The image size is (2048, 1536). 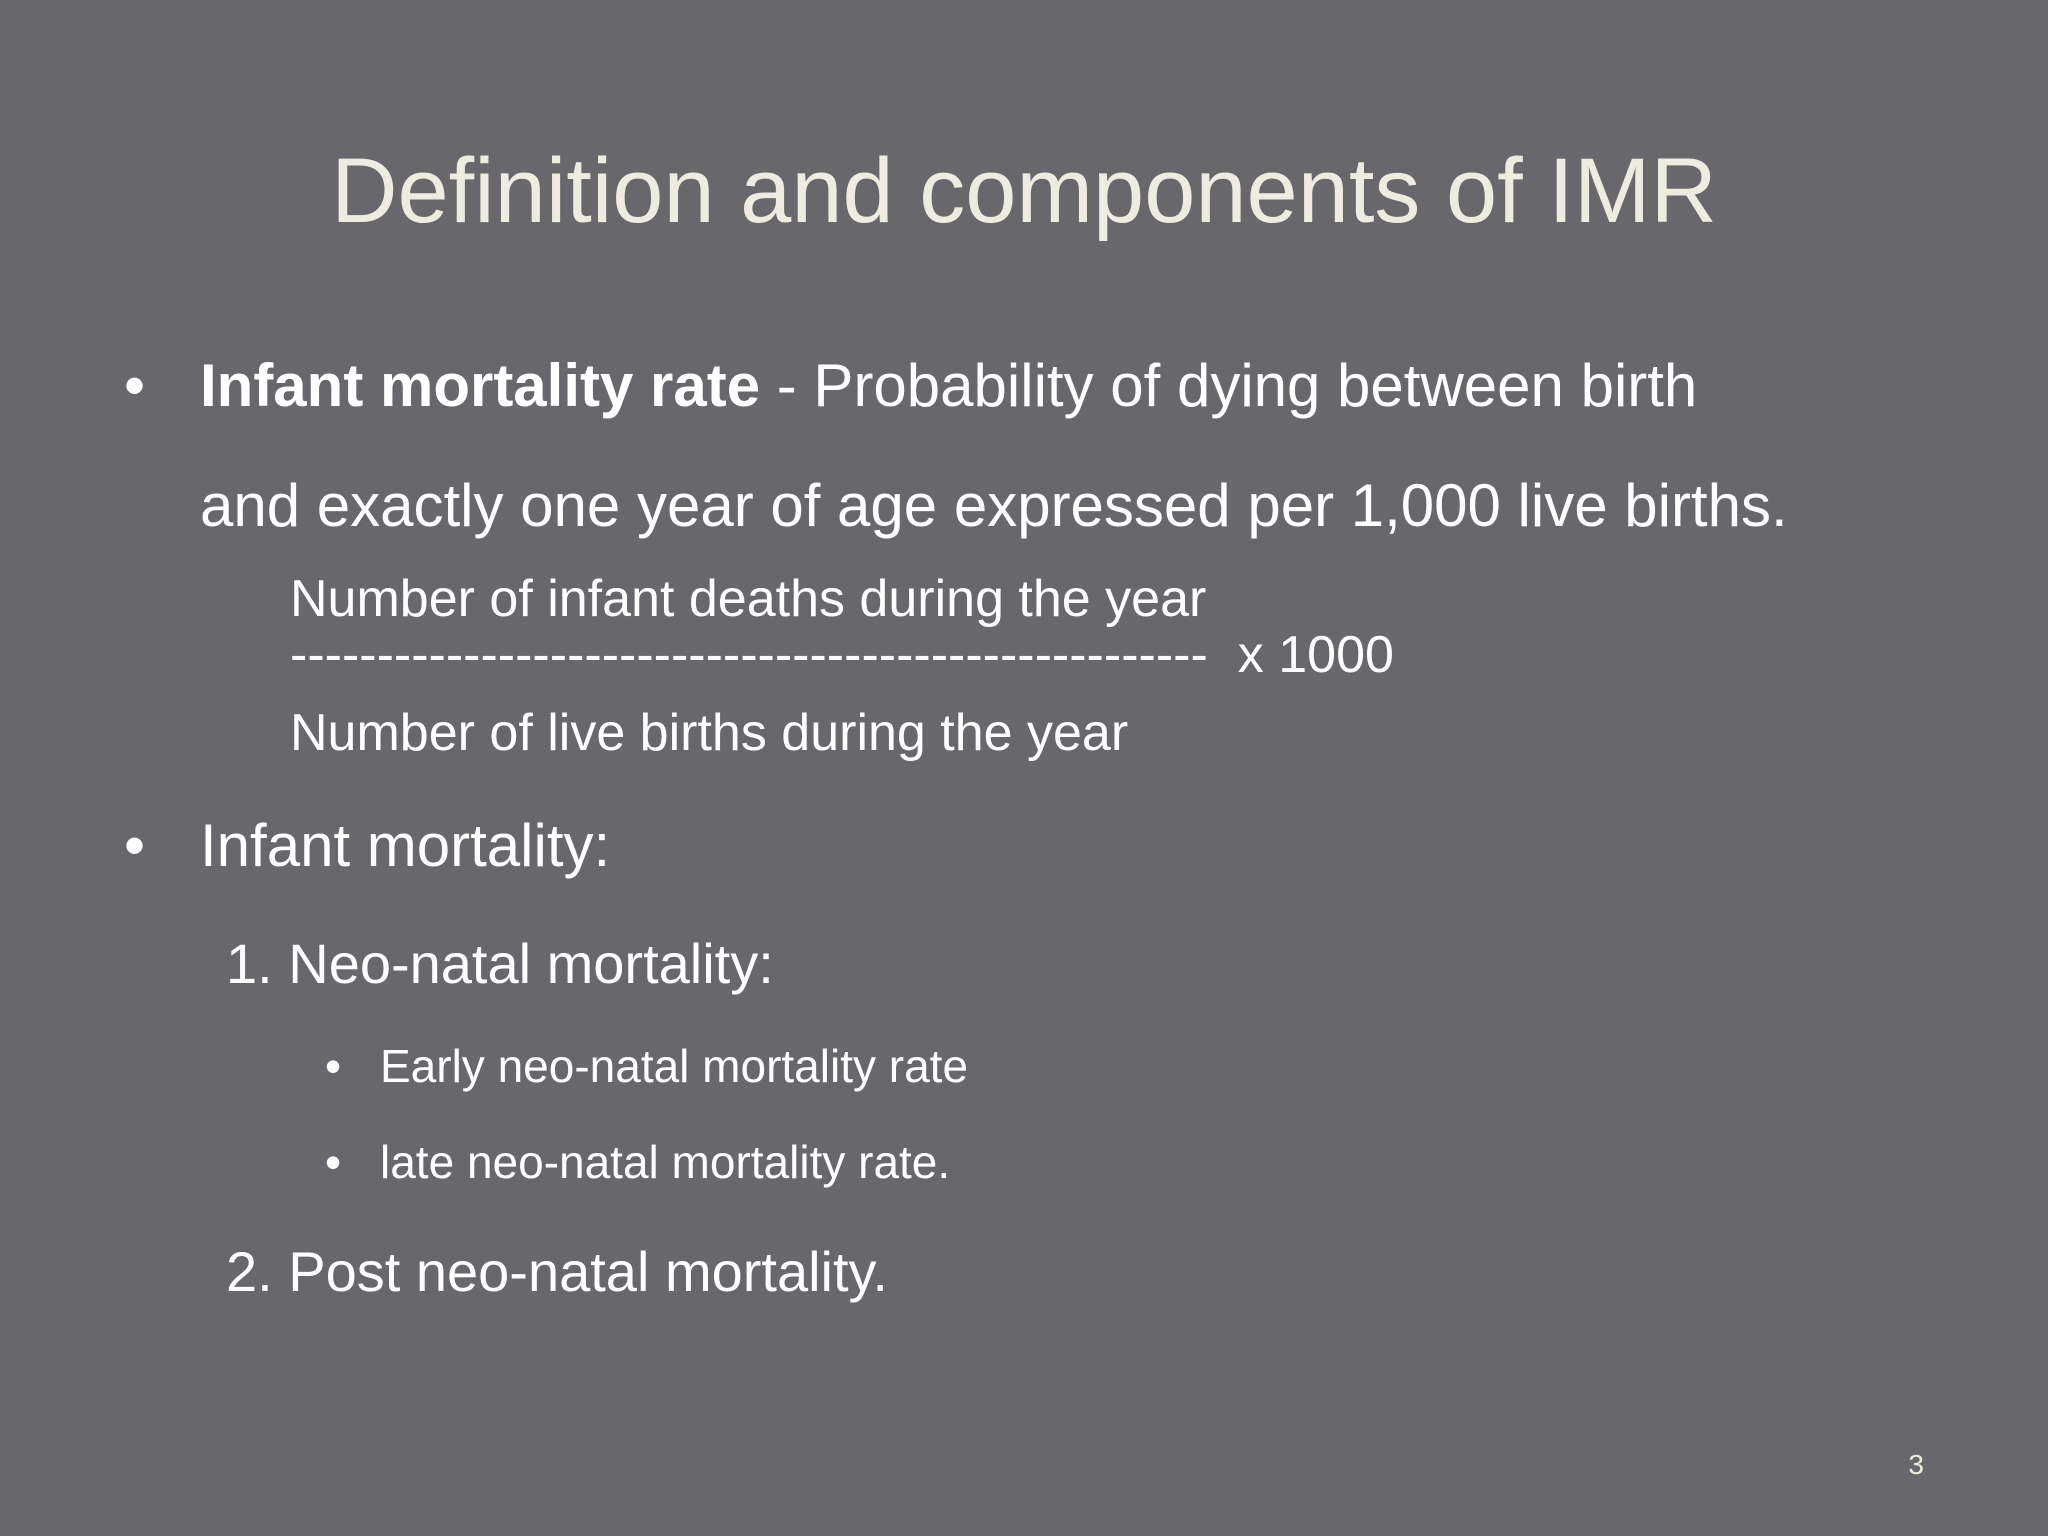 What do you see at coordinates (674, 1066) in the screenshot?
I see `sub-bullet-text: Early neo-natal mortality rate` at bounding box center [674, 1066].